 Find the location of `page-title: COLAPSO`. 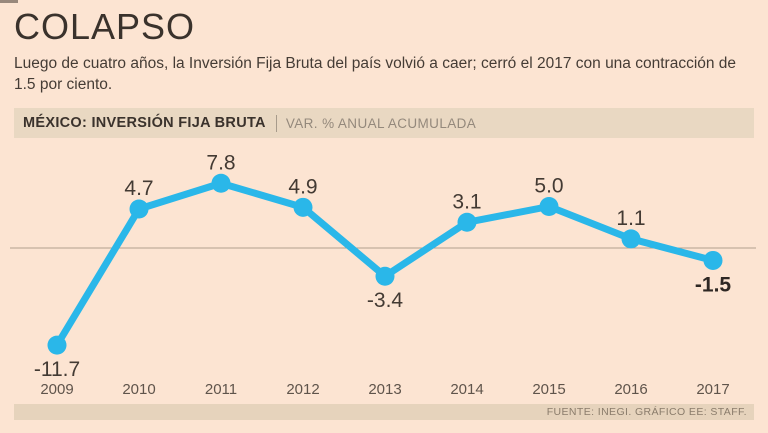

page-title: COLAPSO is located at coordinates (105, 26).